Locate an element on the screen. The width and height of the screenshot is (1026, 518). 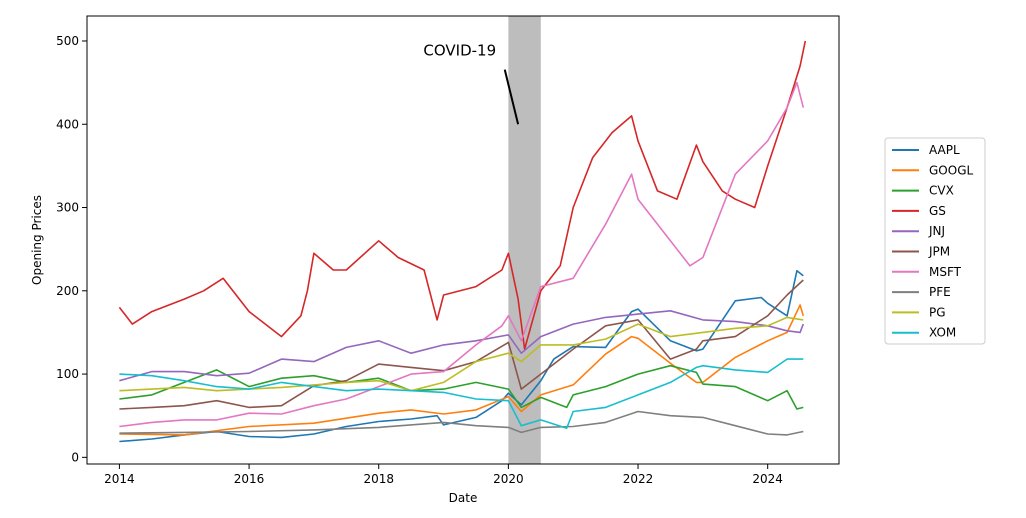
series-line-xom is located at coordinates (461, 394).